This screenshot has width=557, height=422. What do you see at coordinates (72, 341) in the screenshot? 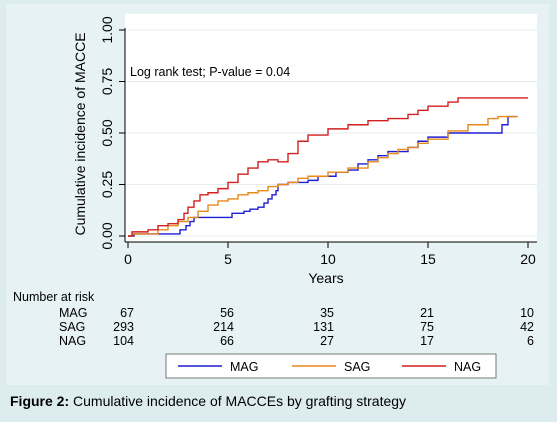
I see `risk-row-label: NAG` at bounding box center [72, 341].